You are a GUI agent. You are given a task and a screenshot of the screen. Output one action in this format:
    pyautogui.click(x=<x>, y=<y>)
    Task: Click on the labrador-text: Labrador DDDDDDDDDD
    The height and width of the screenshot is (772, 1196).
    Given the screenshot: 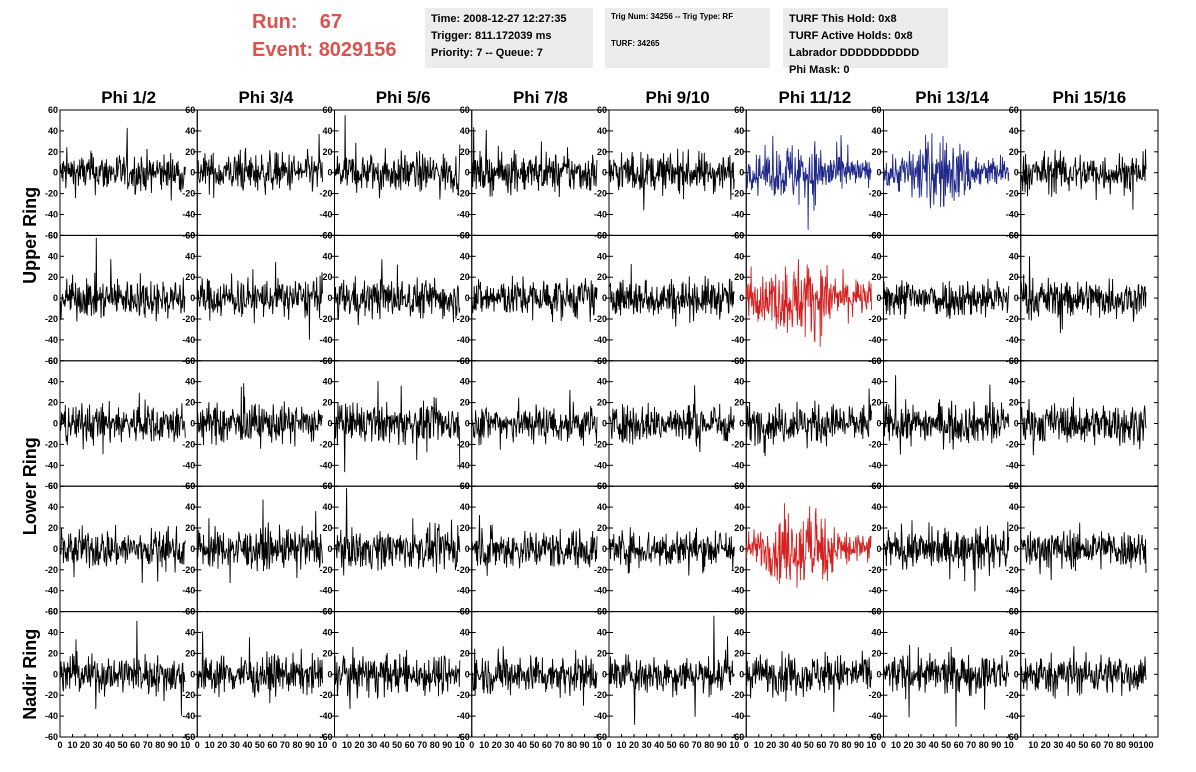 What is the action you would take?
    pyautogui.click(x=854, y=53)
    